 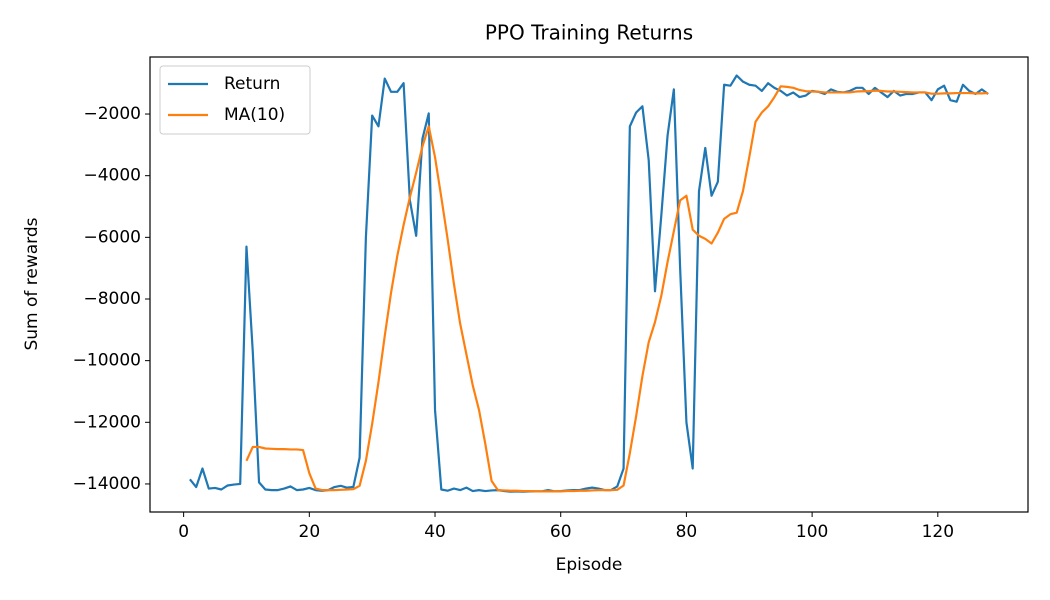 I want to click on legend-label: MA(10), so click(x=254, y=115).